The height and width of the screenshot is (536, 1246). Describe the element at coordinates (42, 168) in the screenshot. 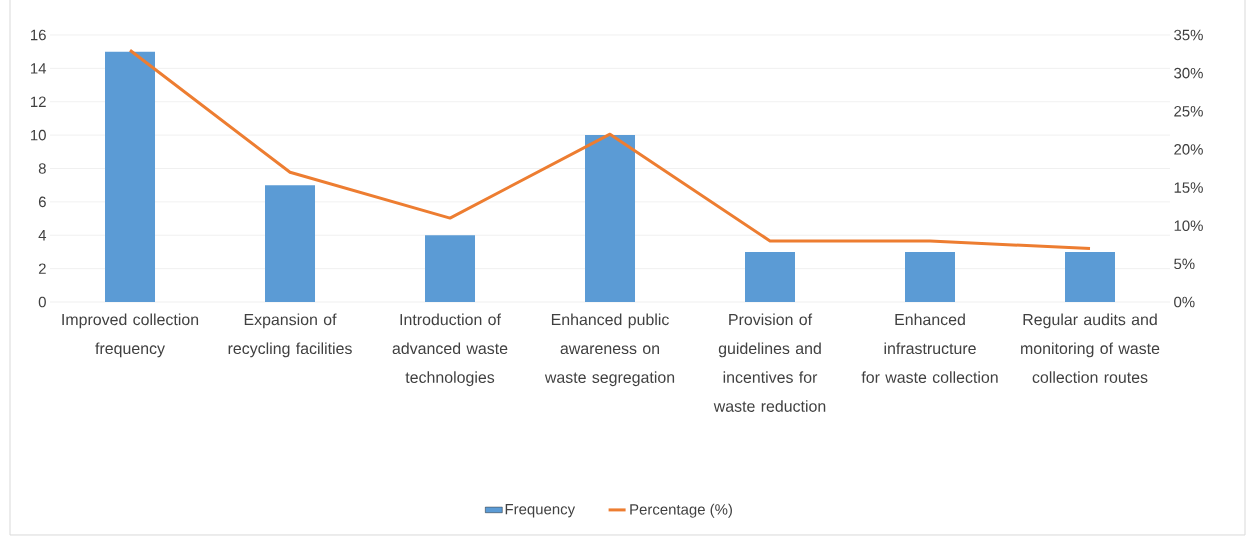

I see `y-tick-label: 8` at that location.